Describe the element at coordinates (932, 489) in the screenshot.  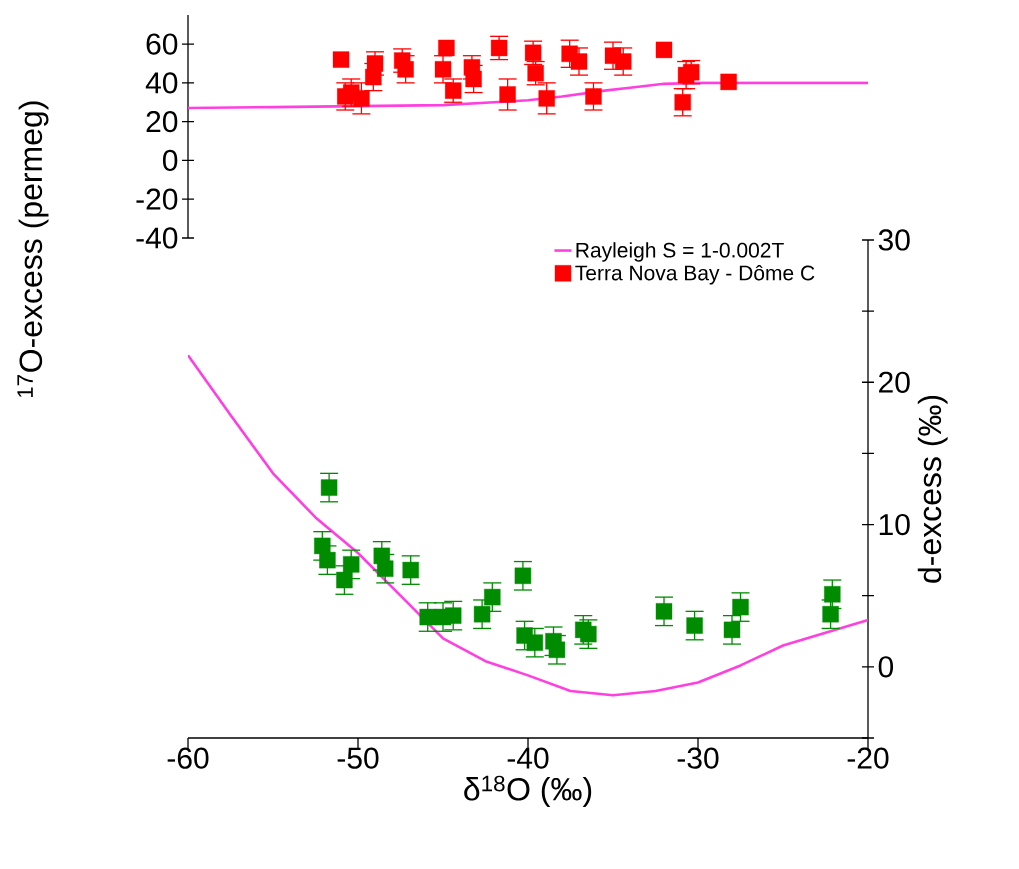
I see `y-axis-title: d-excess (‰)` at that location.